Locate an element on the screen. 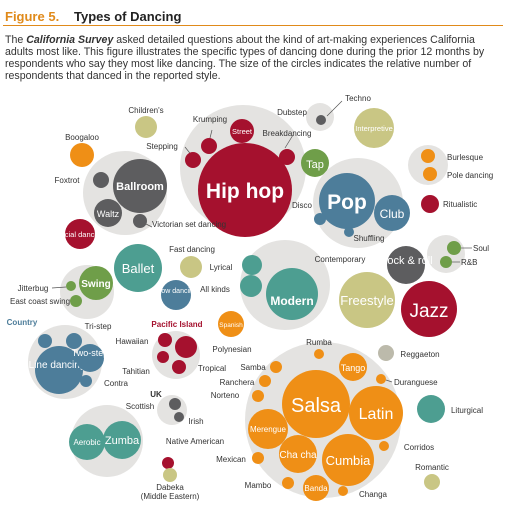  latin-label: Latin is located at coordinates (376, 414).